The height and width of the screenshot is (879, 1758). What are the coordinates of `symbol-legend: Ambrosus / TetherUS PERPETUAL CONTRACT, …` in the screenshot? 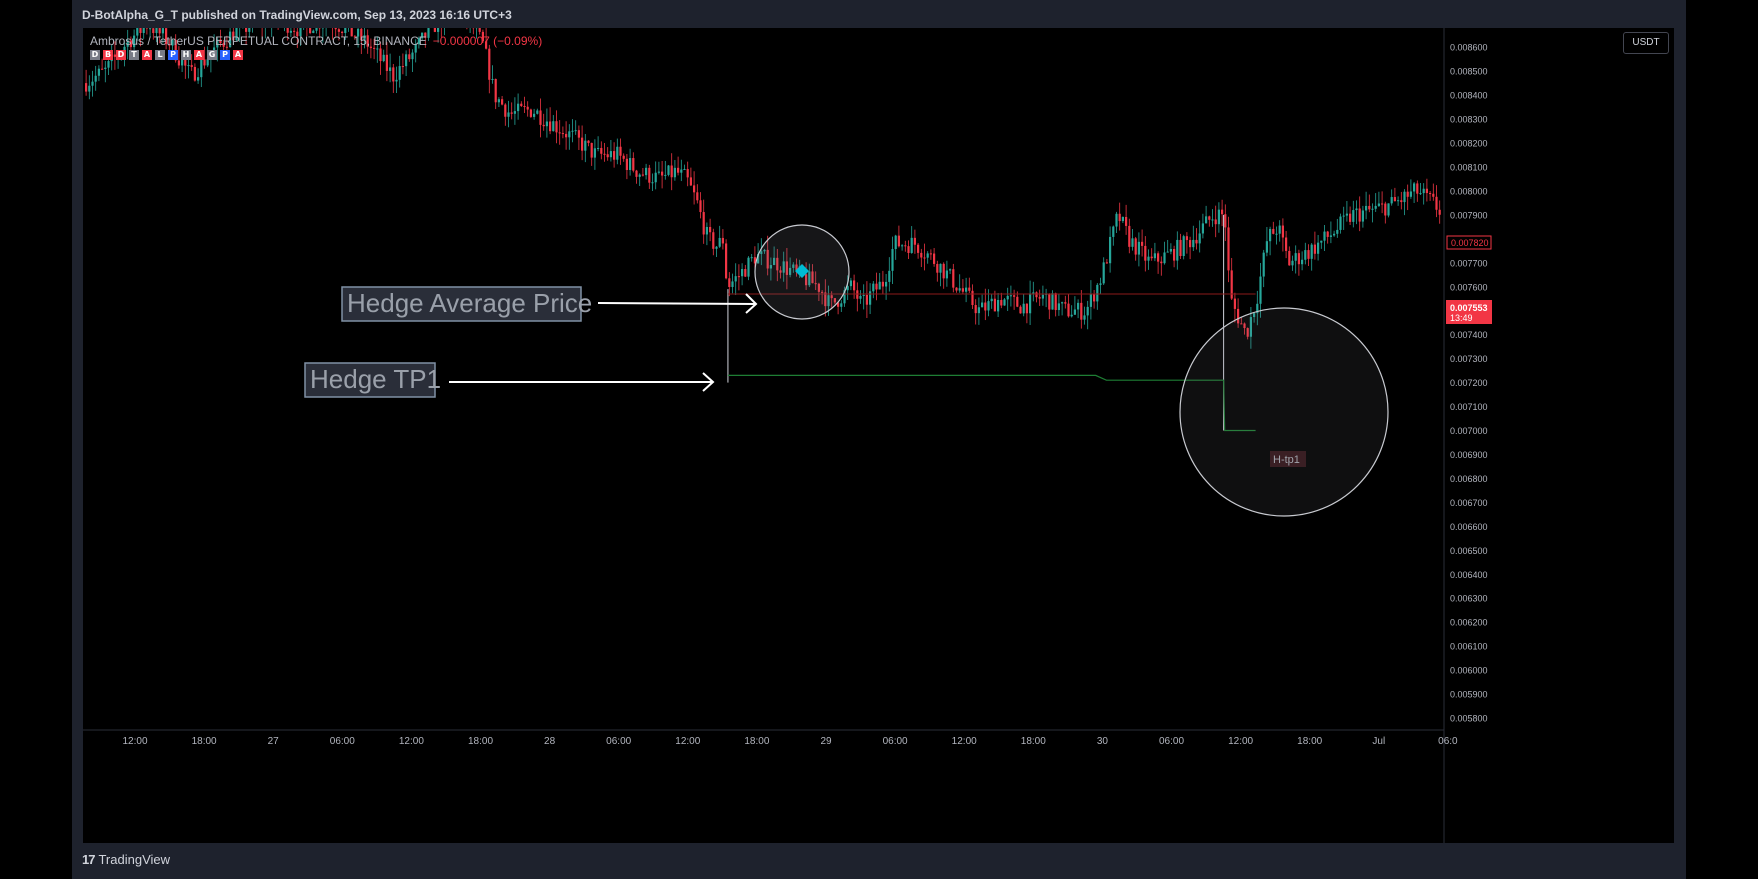 It's located at (316, 41).